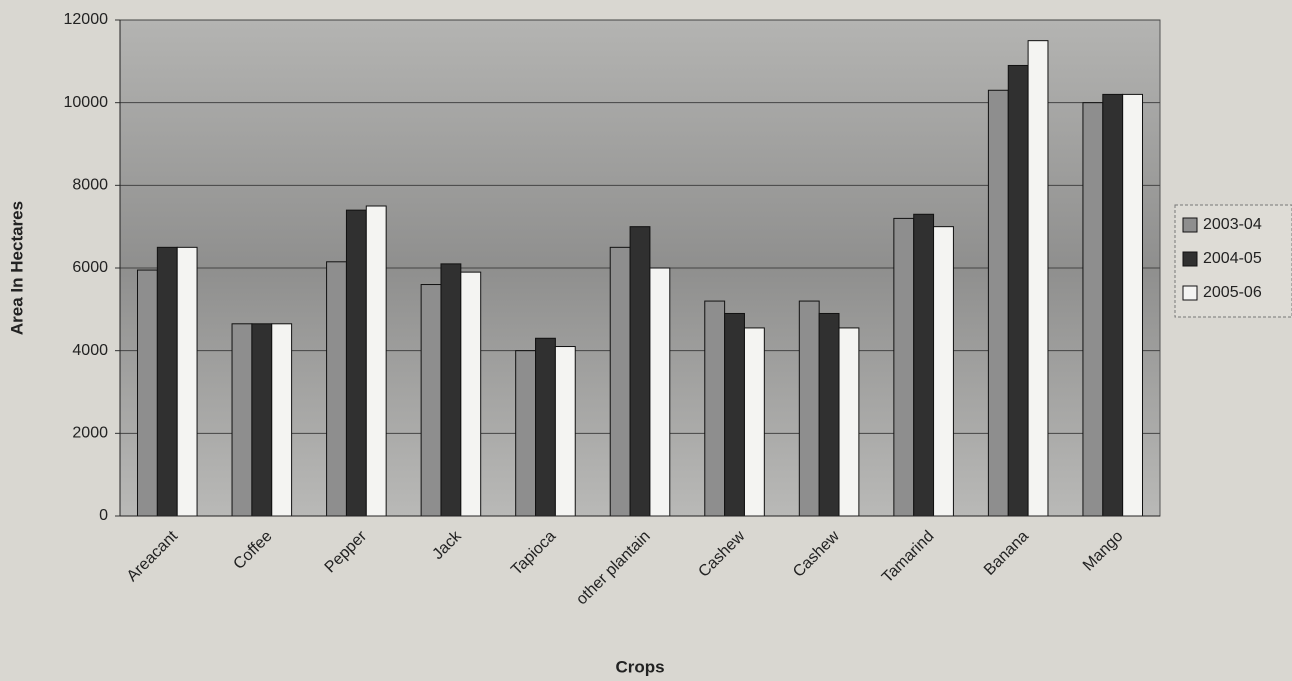 This screenshot has height=681, width=1292. Describe the element at coordinates (1232, 258) in the screenshot. I see `legend-label: 2004-05` at that location.